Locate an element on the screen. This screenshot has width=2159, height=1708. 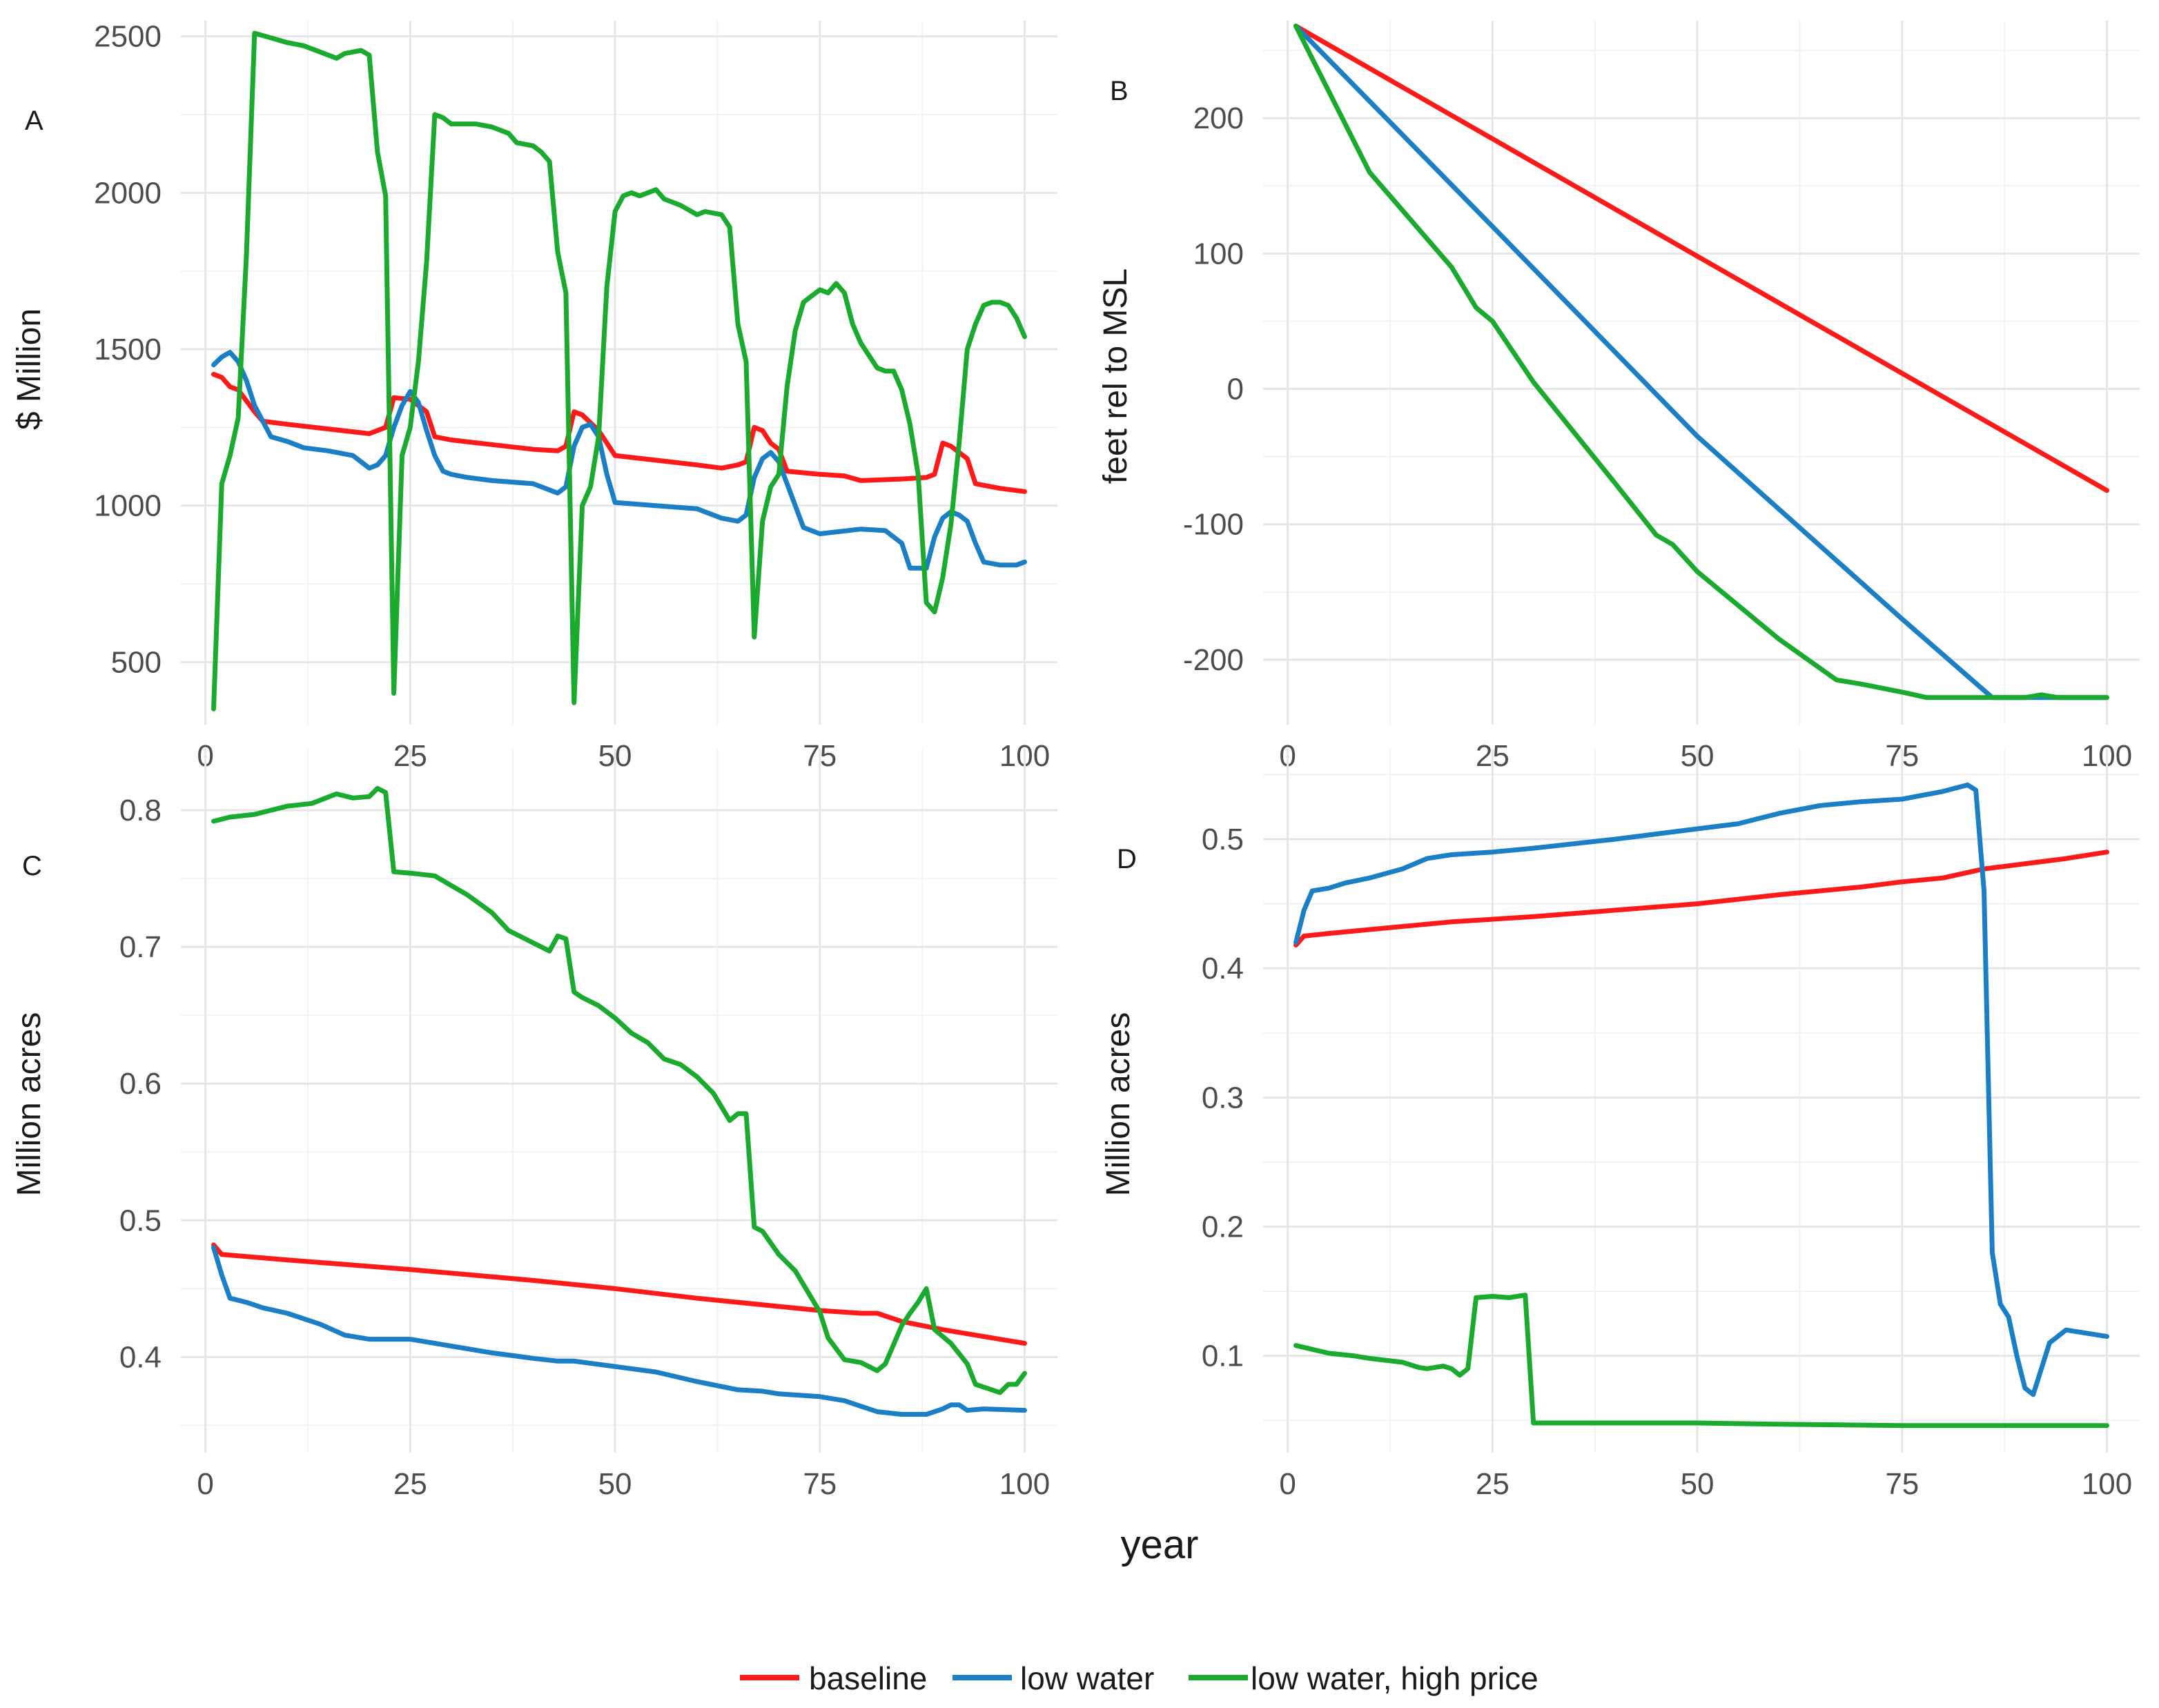
panel-d-ylabel: Million acres is located at coordinates (1118, 1104).